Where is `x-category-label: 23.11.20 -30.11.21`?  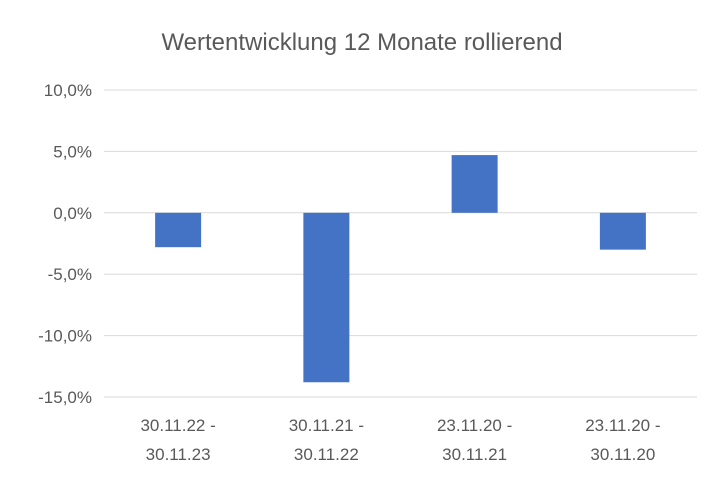
x-category-label: 23.11.20 -30.11.21 is located at coordinates (474, 440).